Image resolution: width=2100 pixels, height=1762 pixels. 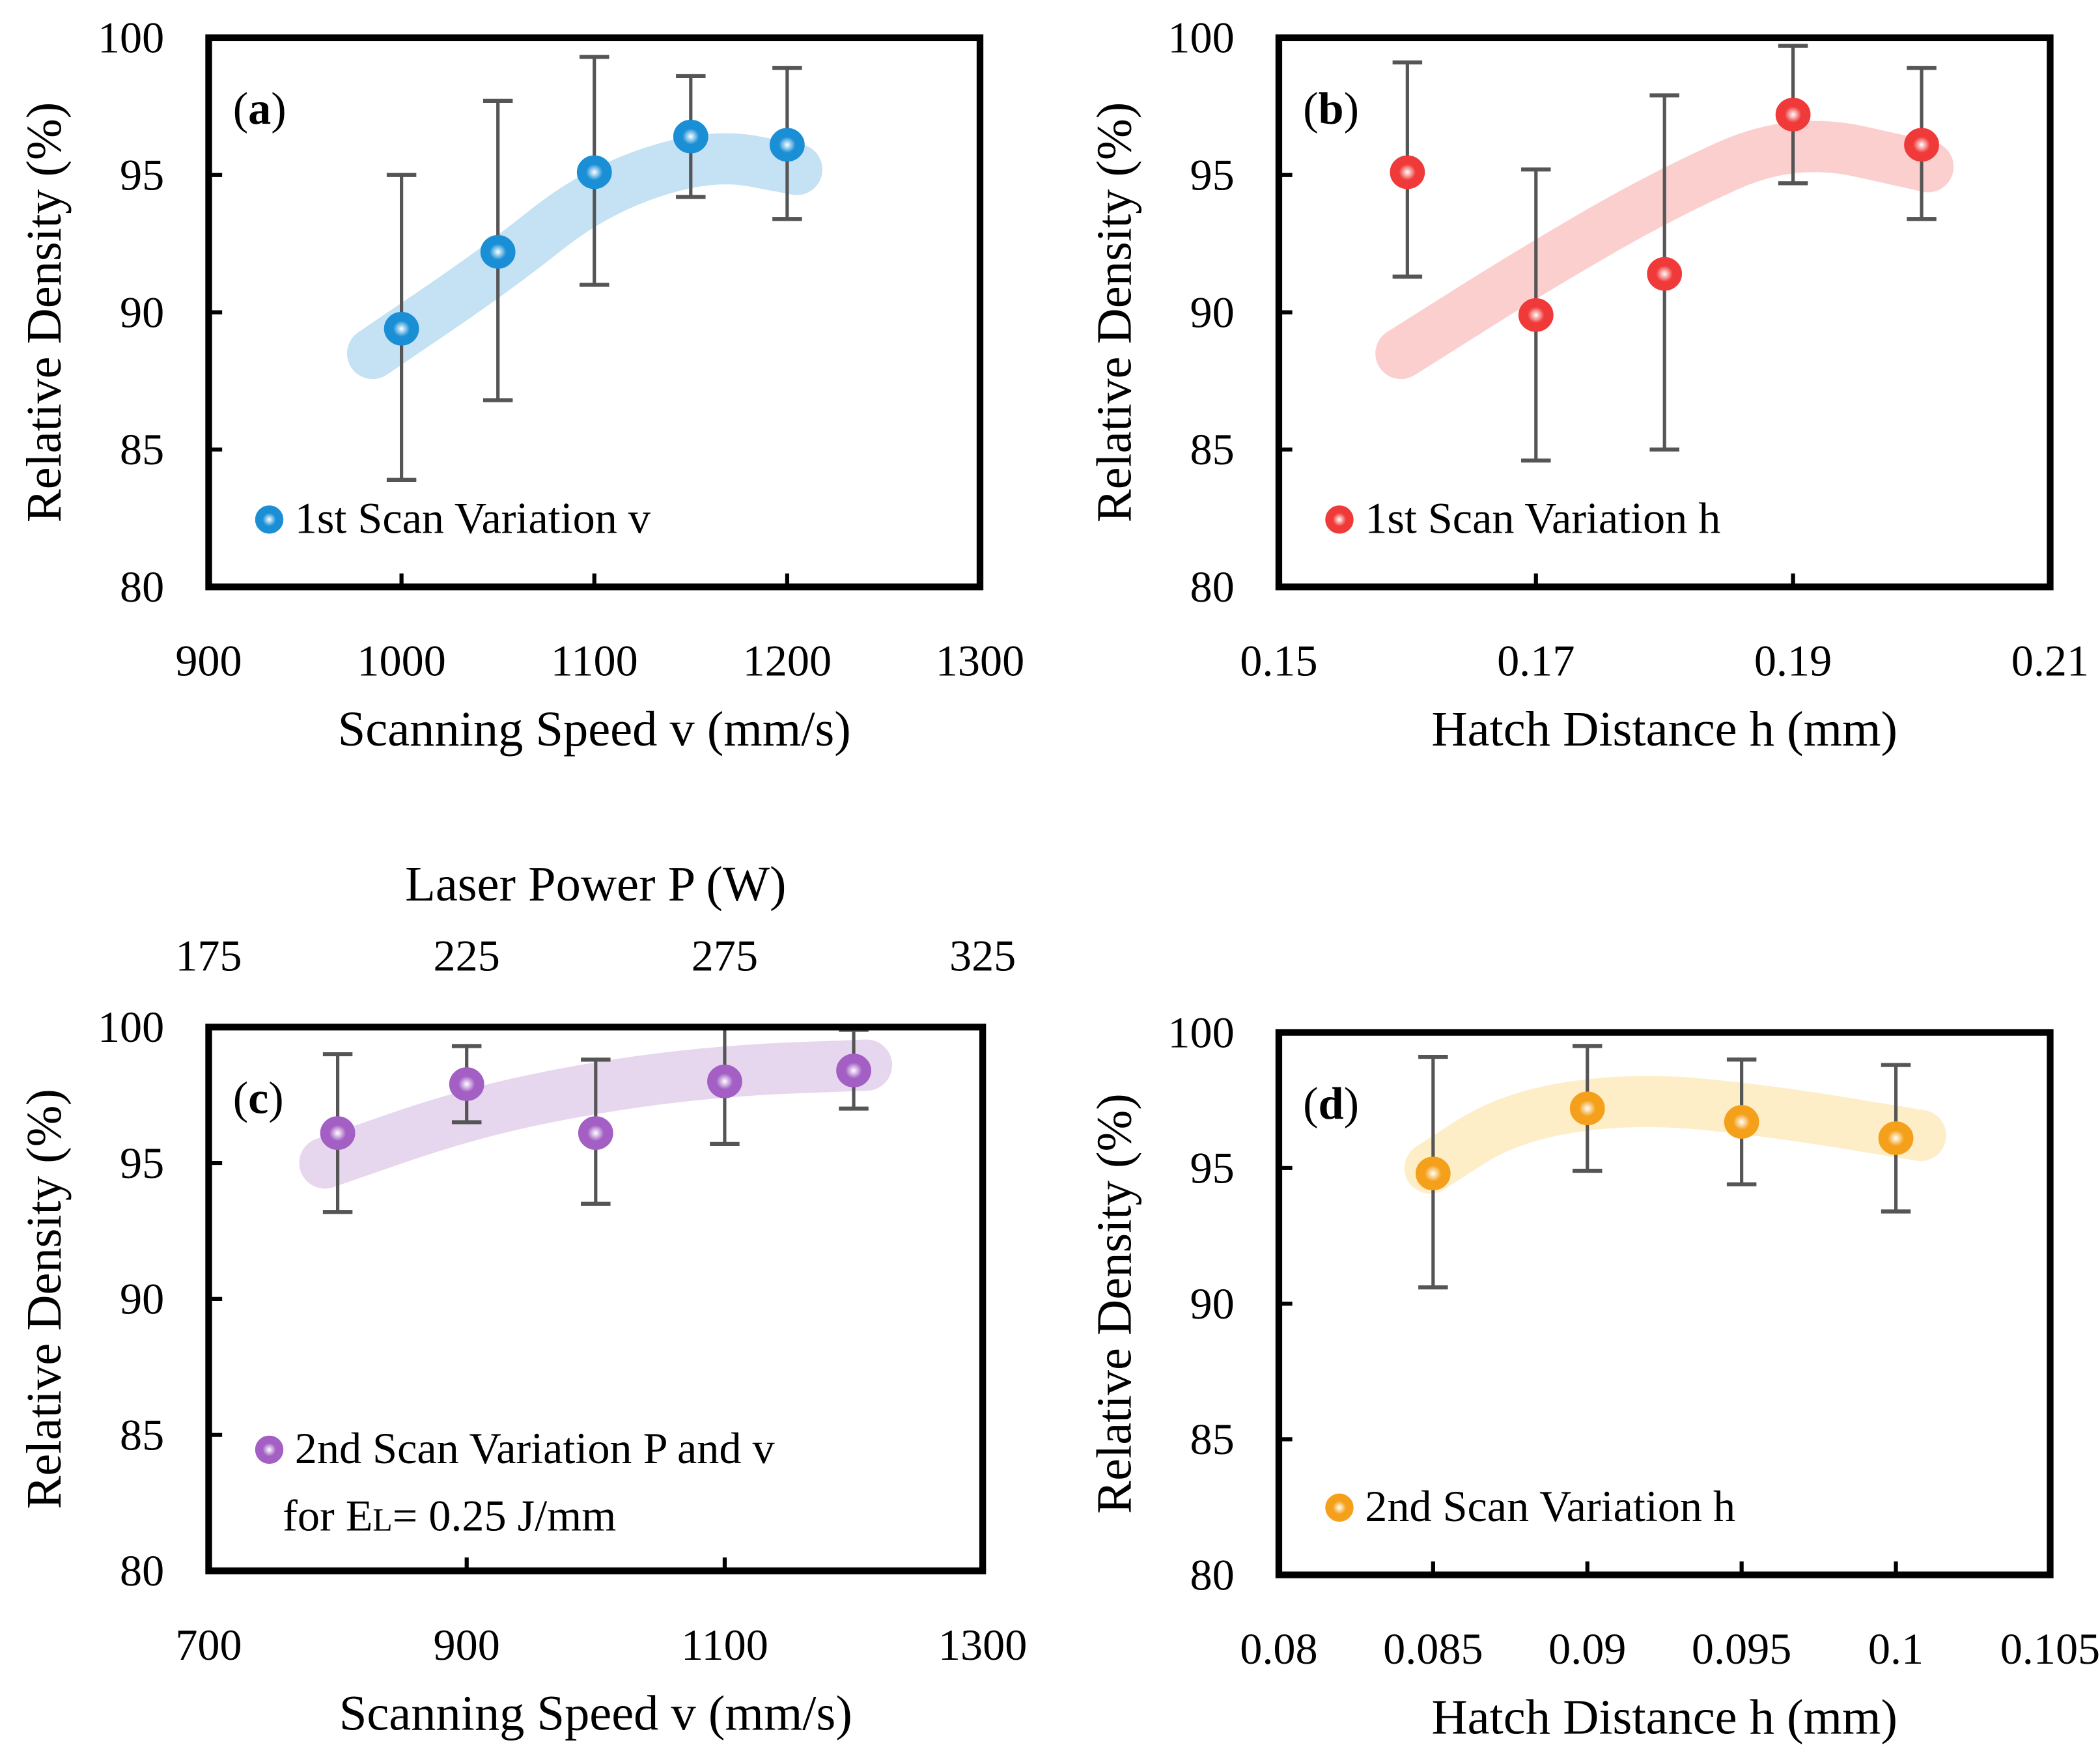 I want to click on panel-label-letter: b, so click(x=1332, y=108).